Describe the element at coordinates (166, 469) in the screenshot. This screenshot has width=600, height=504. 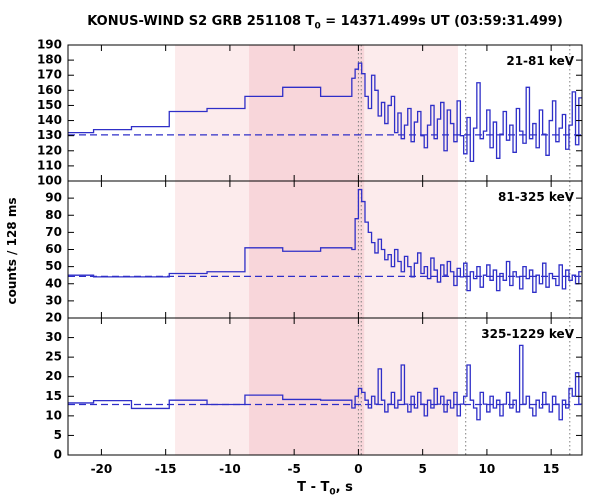
I see `x-tick-label: -15` at that location.